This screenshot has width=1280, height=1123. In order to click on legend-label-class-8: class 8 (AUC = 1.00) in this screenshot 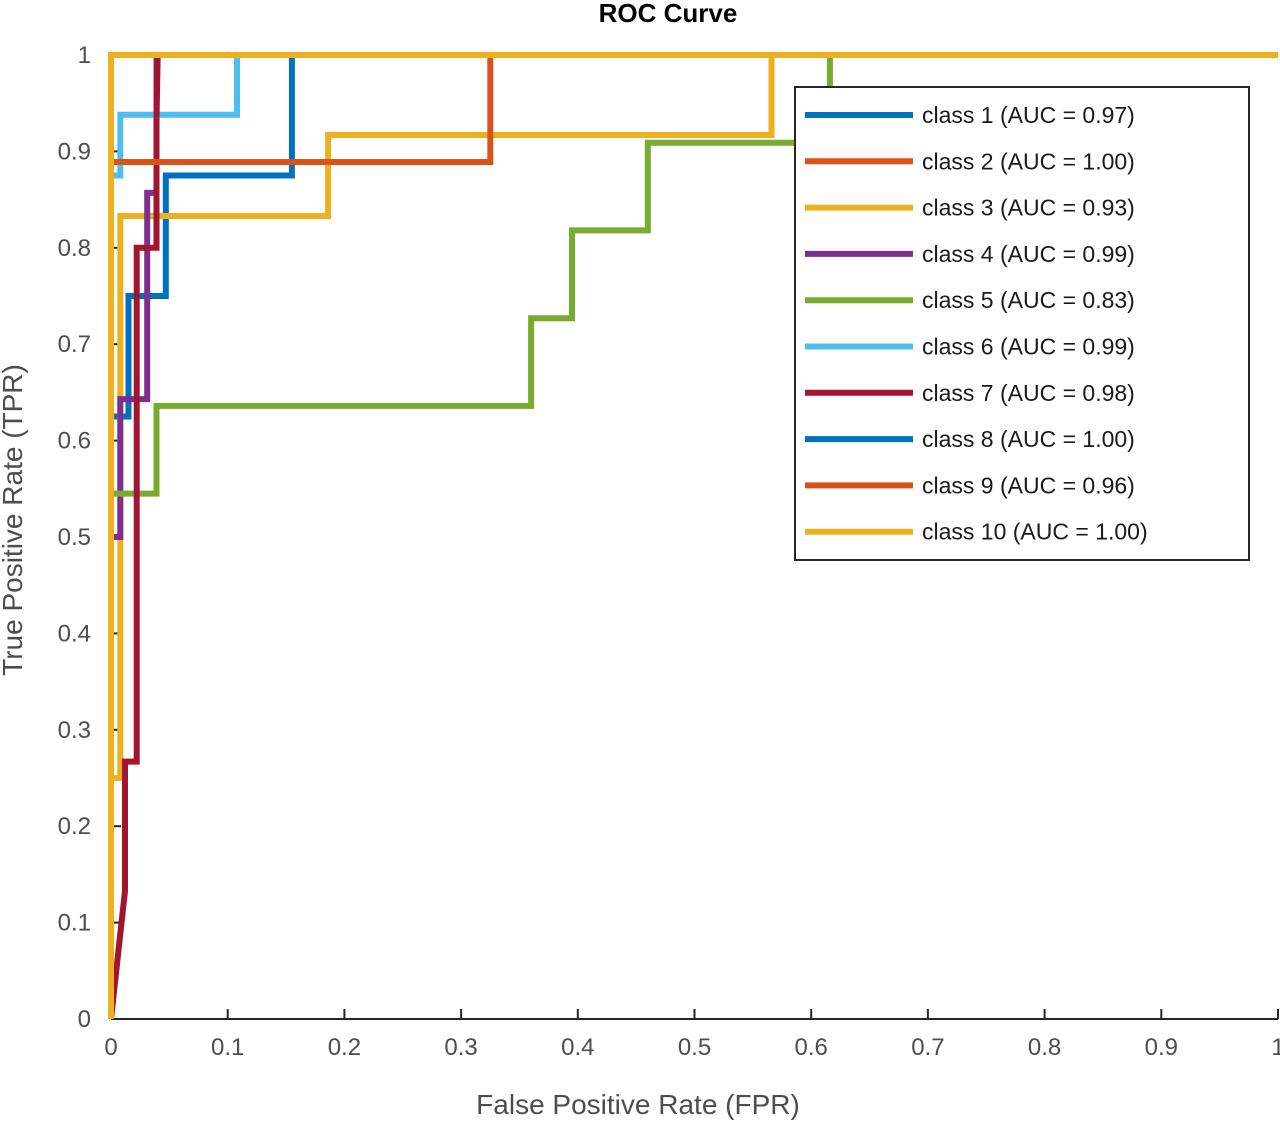, I will do `click(1028, 439)`.